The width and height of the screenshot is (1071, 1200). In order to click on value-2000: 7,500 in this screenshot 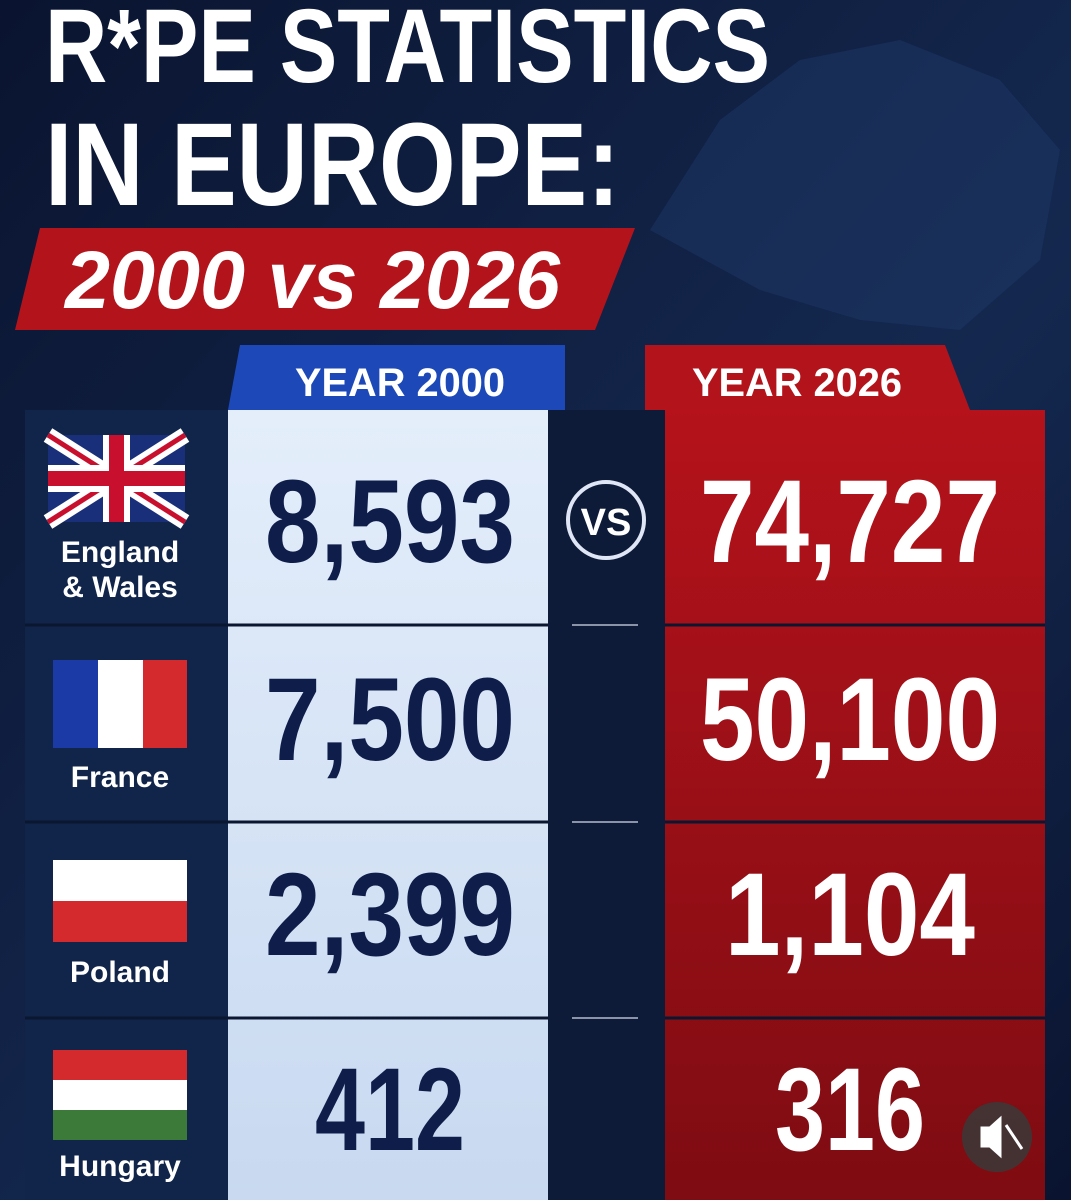, I will do `click(390, 720)`.